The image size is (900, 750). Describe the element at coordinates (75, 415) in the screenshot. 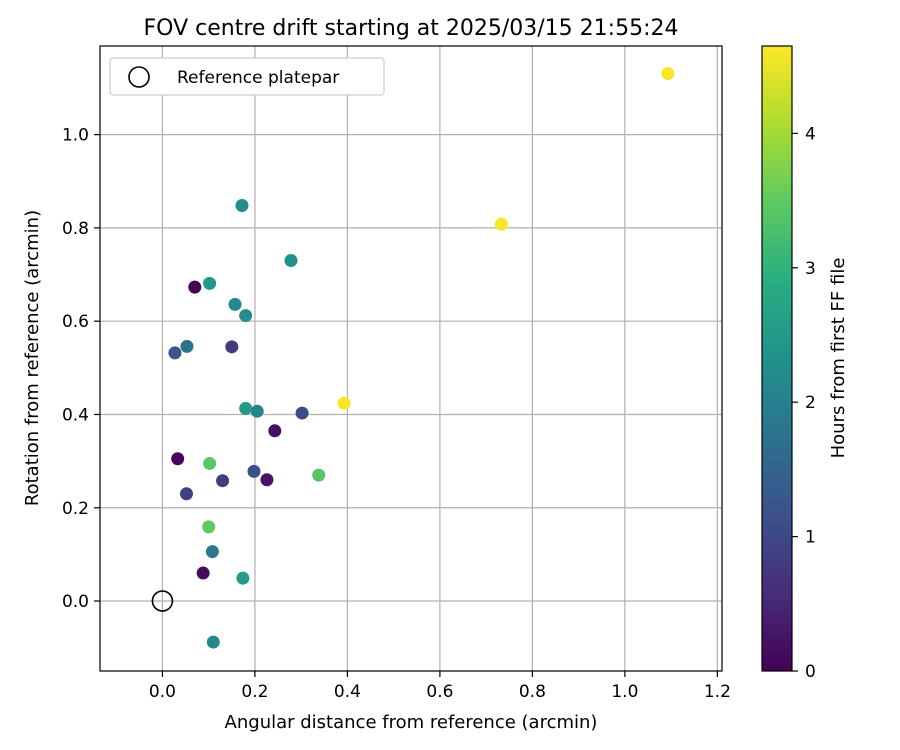

I see `y-tick-label: 0.4` at that location.